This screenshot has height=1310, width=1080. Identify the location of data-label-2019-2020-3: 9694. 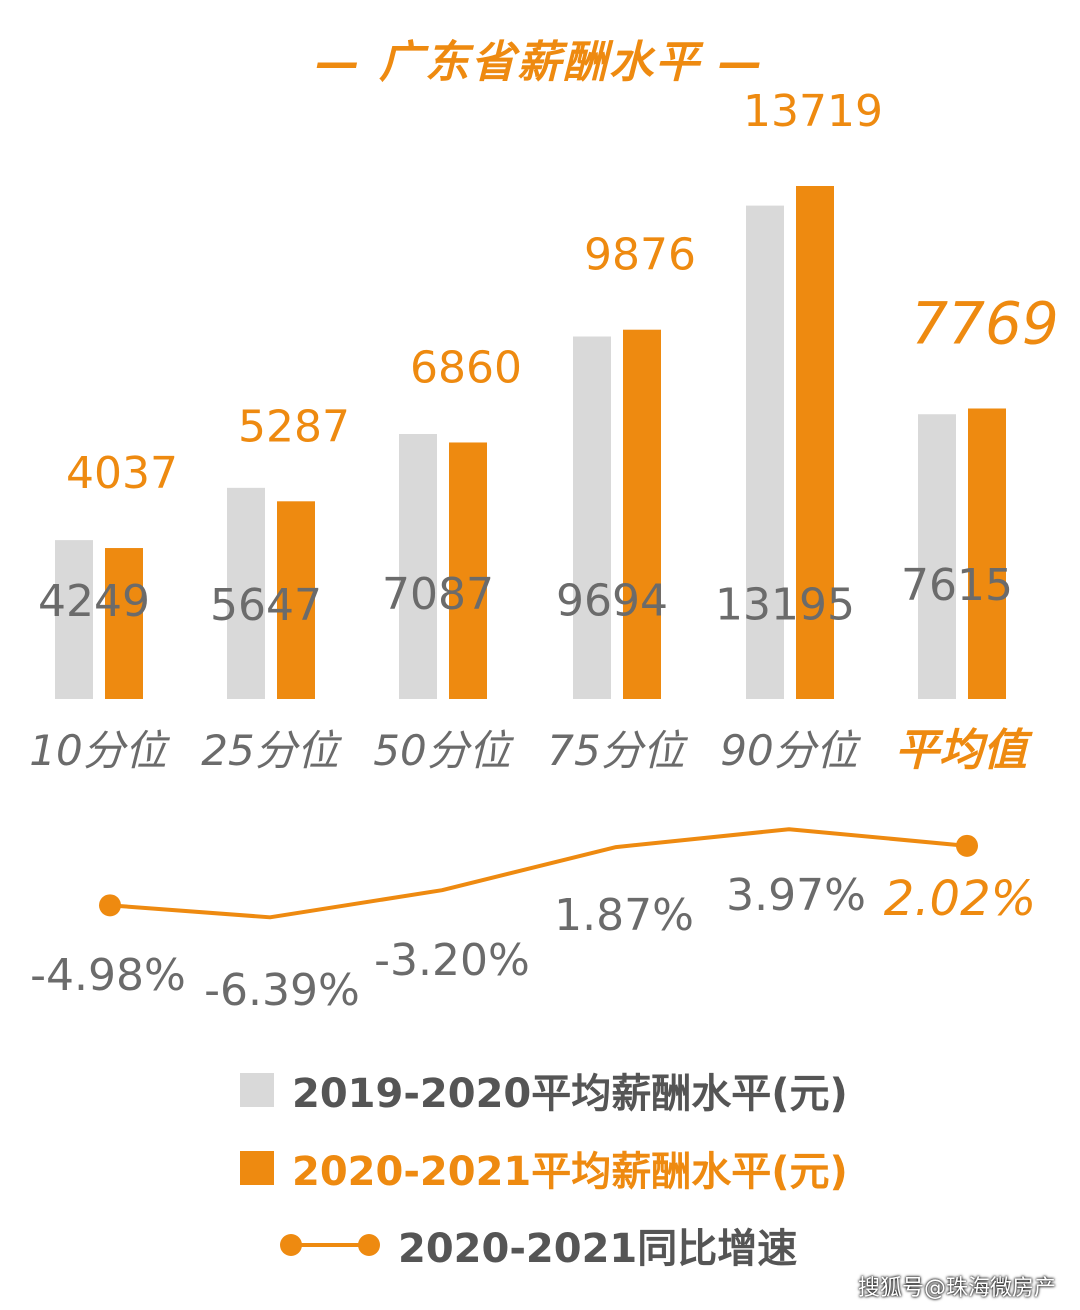
(612, 601).